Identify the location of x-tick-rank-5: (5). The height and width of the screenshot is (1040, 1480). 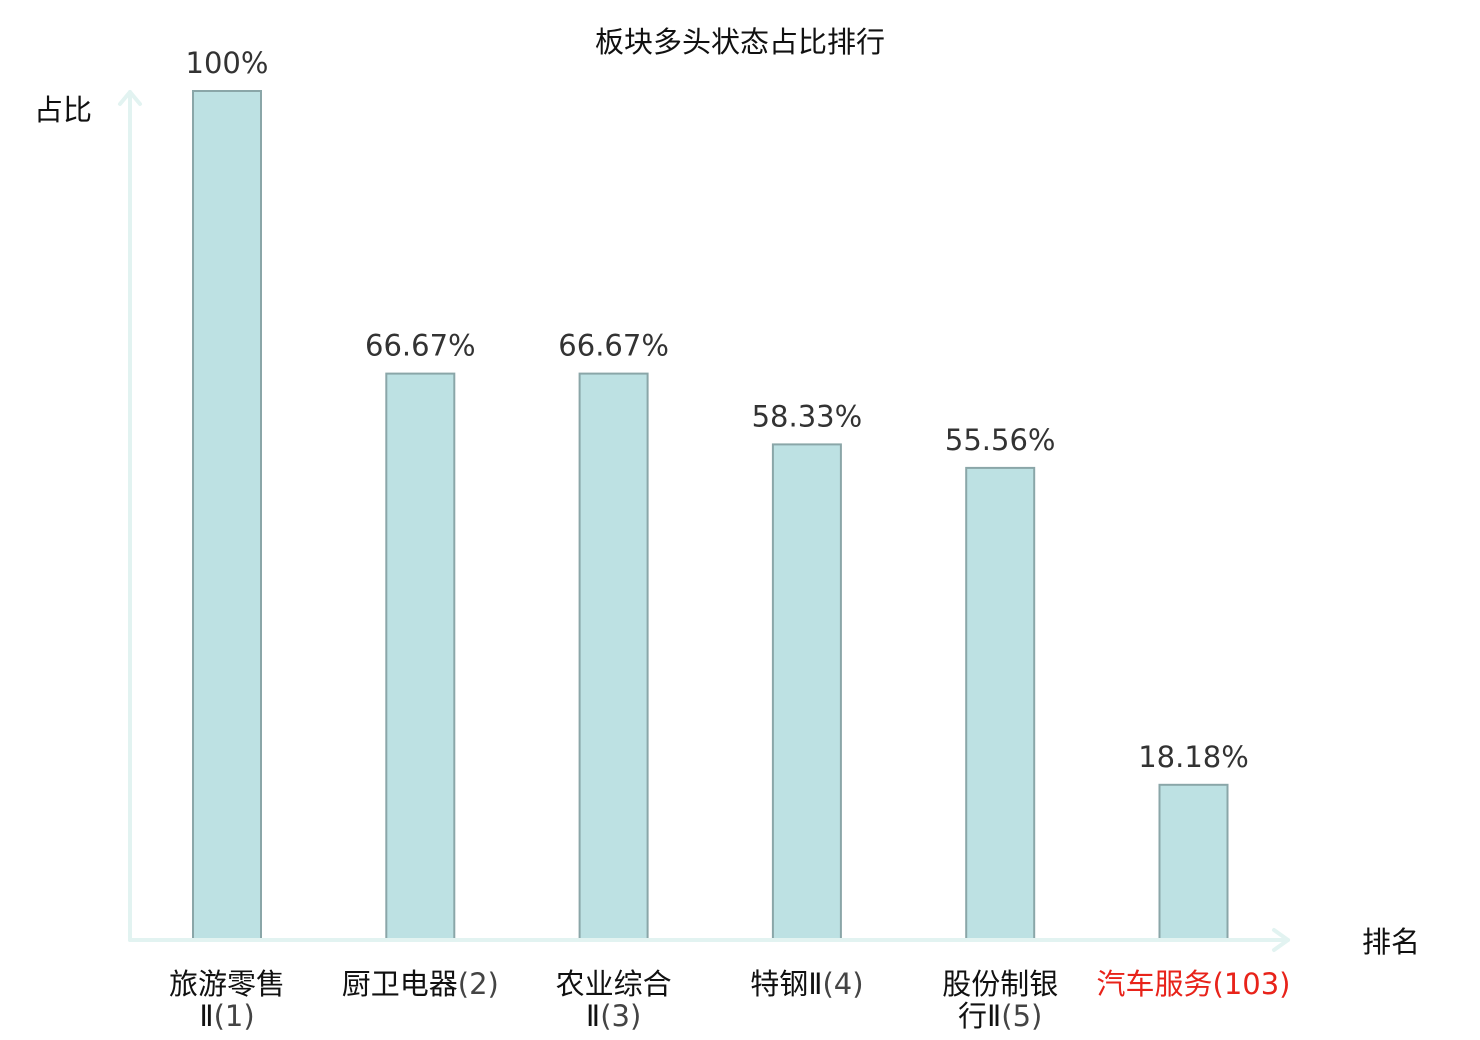
(1021, 1016).